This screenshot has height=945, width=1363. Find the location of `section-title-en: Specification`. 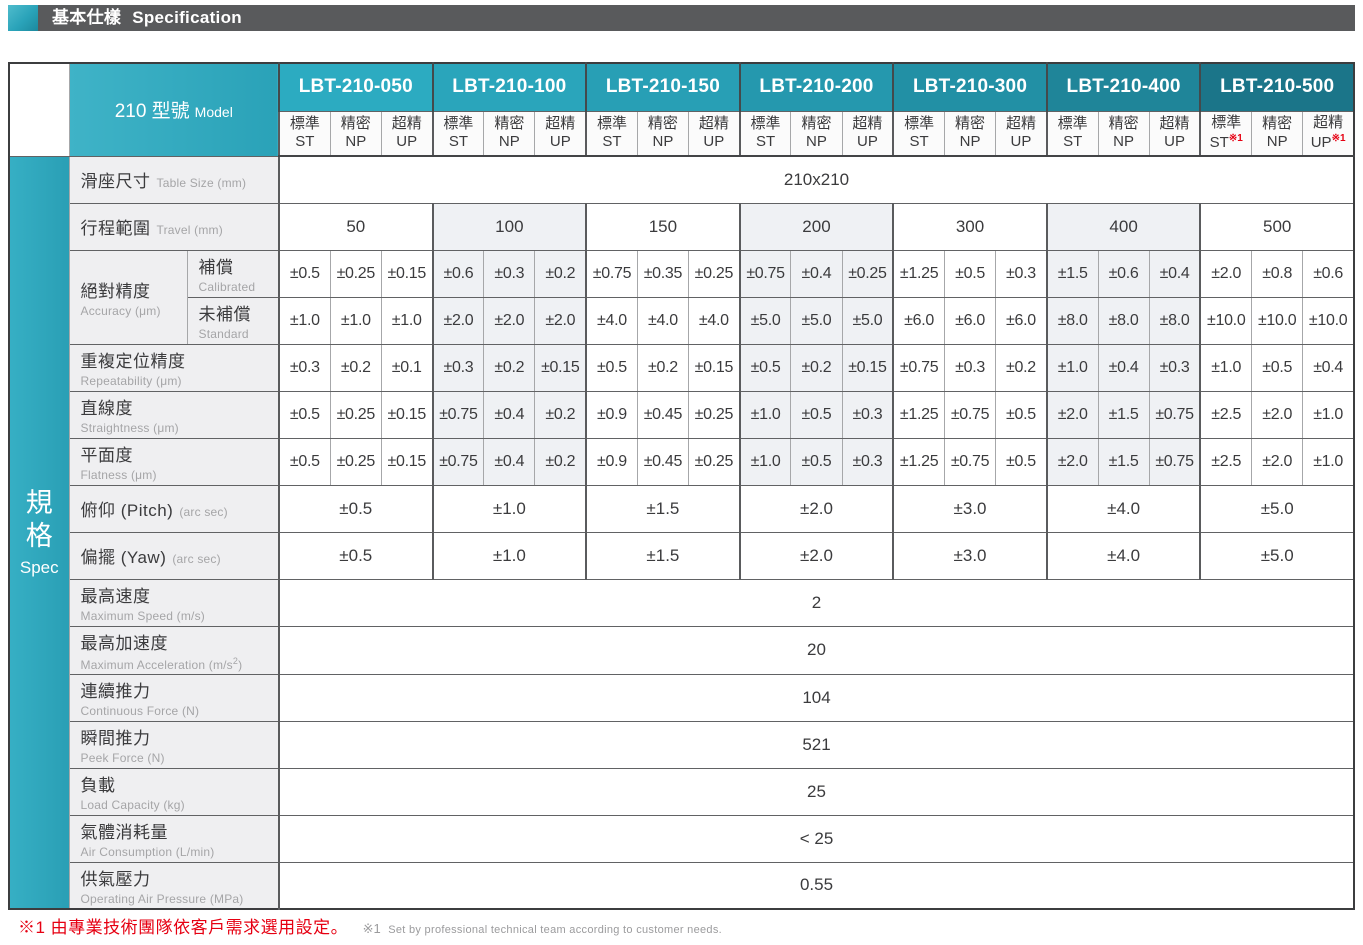

section-title-en: Specification is located at coordinates (187, 17).